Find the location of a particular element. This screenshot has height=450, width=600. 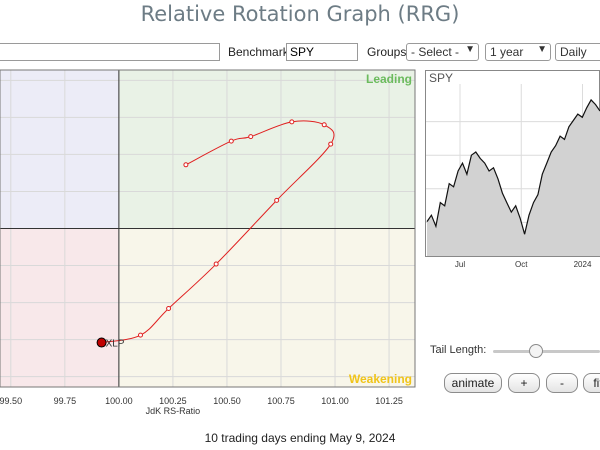

x-tick-label: 100.75 is located at coordinates (281, 401).